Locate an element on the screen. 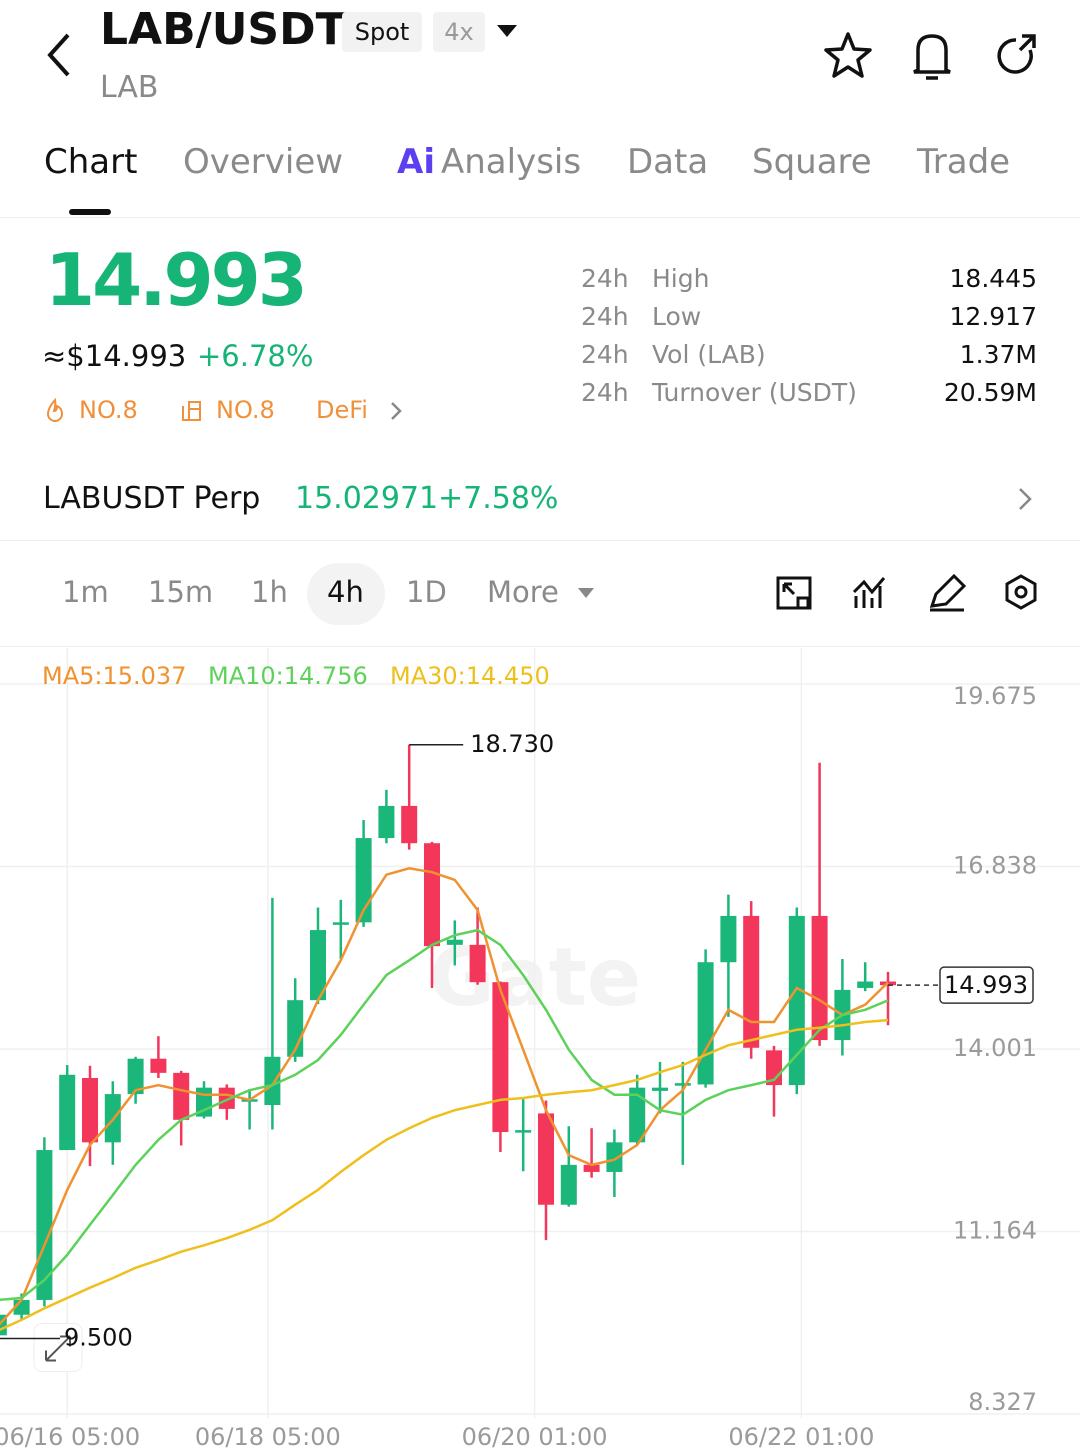 Image resolution: width=1080 pixels, height=1454 pixels. badge: 4x is located at coordinates (459, 32).